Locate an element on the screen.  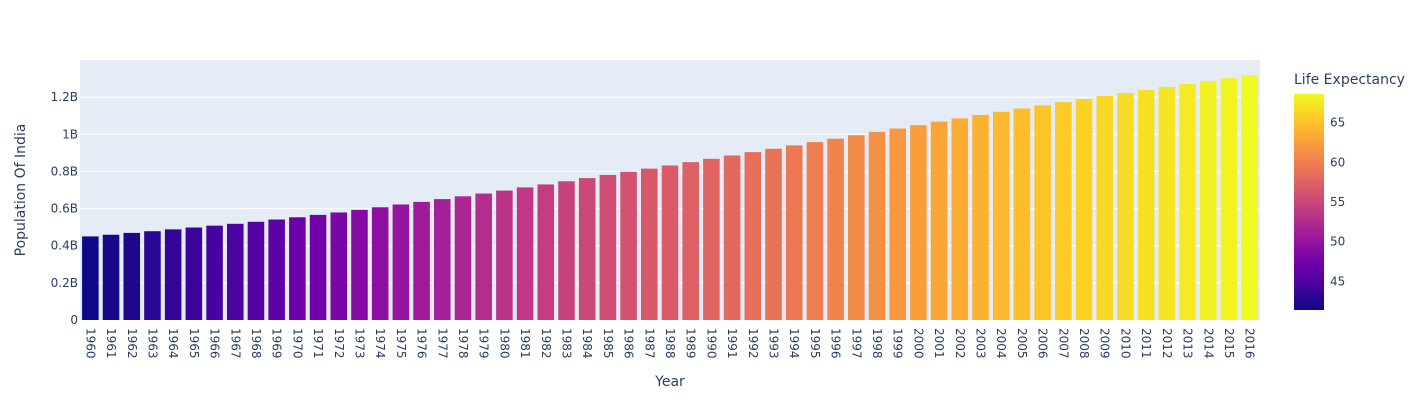
x-tick-label: 1963 is located at coordinates (152, 343).